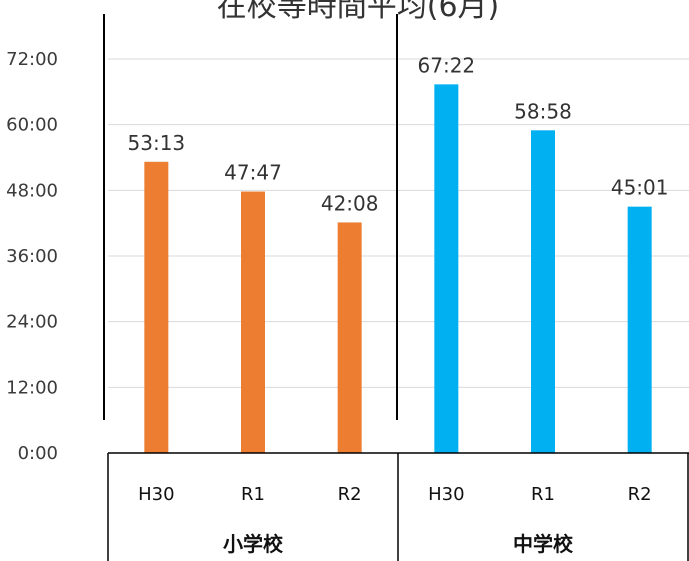 Image resolution: width=689 pixels, height=561 pixels. What do you see at coordinates (447, 65) in the screenshot?
I see `data-label: 67:22` at bounding box center [447, 65].